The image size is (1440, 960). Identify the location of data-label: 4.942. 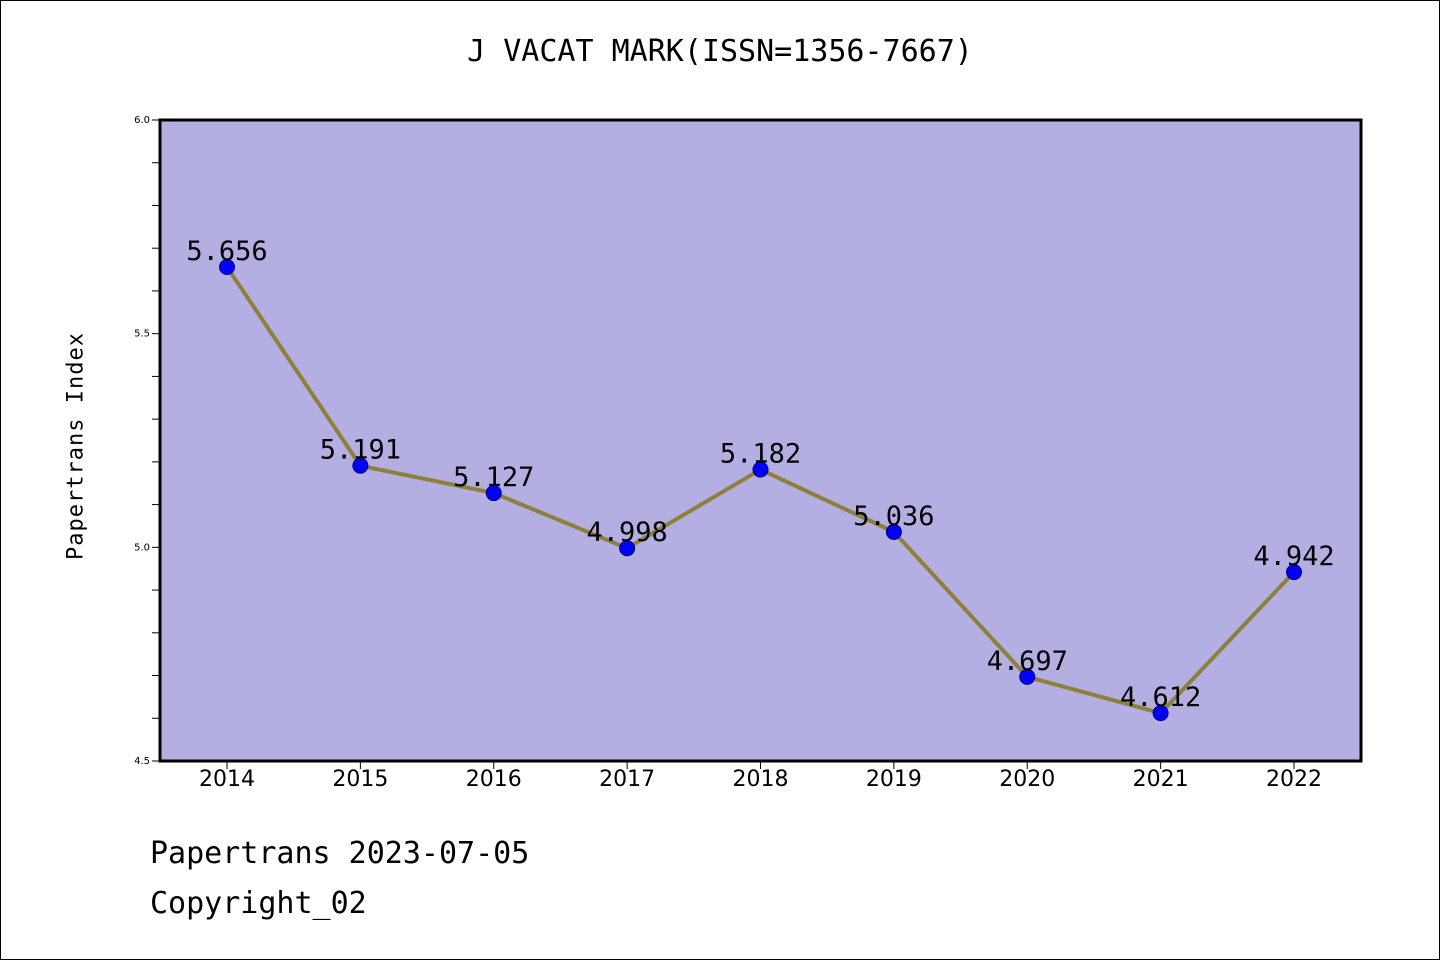
(1293, 556).